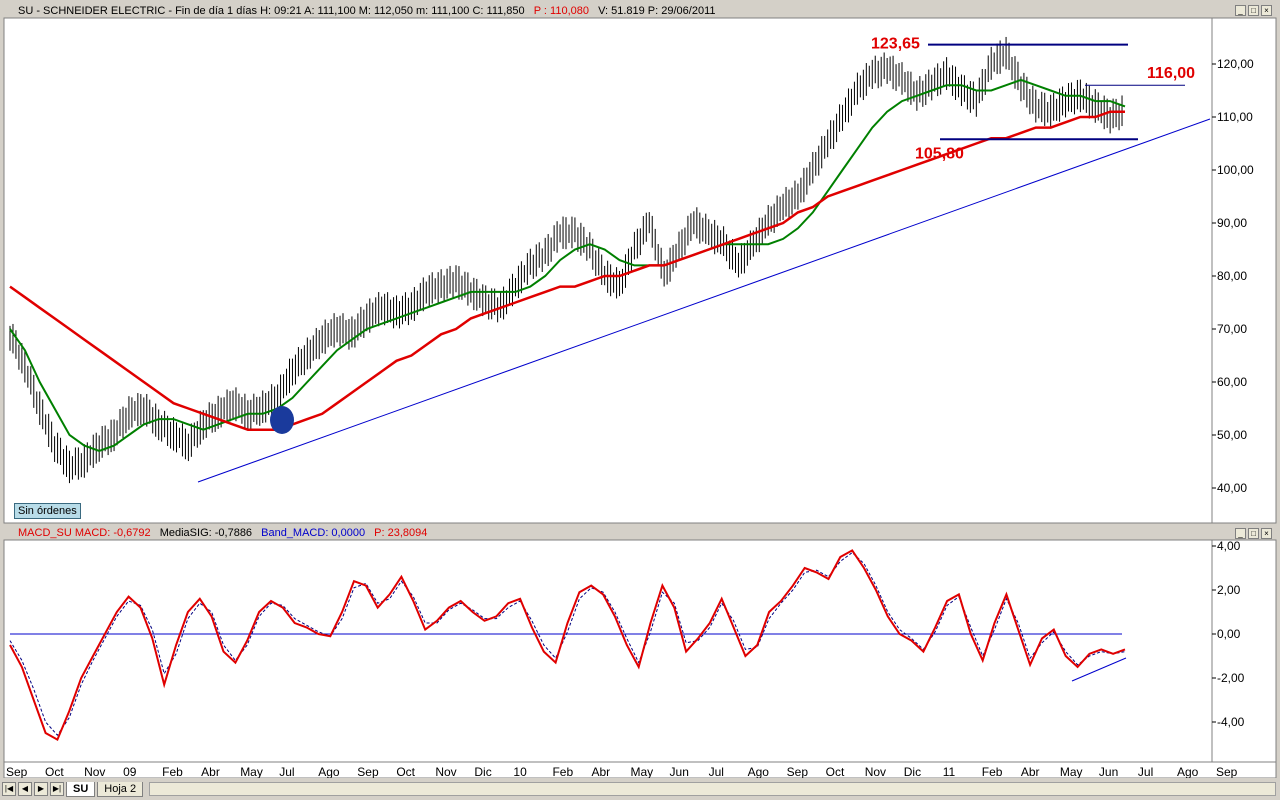 Image resolution: width=1280 pixels, height=800 pixels. Describe the element at coordinates (1231, 678) in the screenshot. I see `macd-tick-label: -2,00` at that location.